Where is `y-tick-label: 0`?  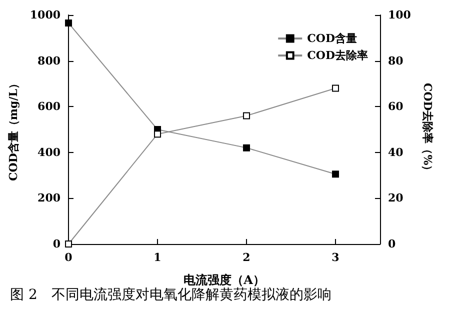 y-tick-label: 0 is located at coordinates (56, 244).